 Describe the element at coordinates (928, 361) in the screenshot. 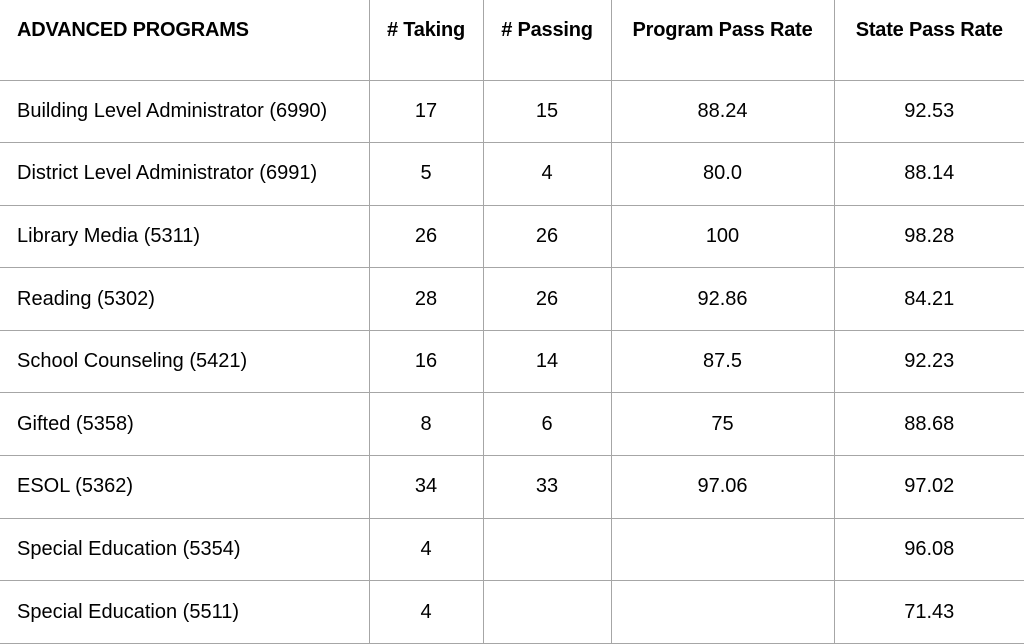

I see `state-pass-rate-cell: 92.23` at that location.